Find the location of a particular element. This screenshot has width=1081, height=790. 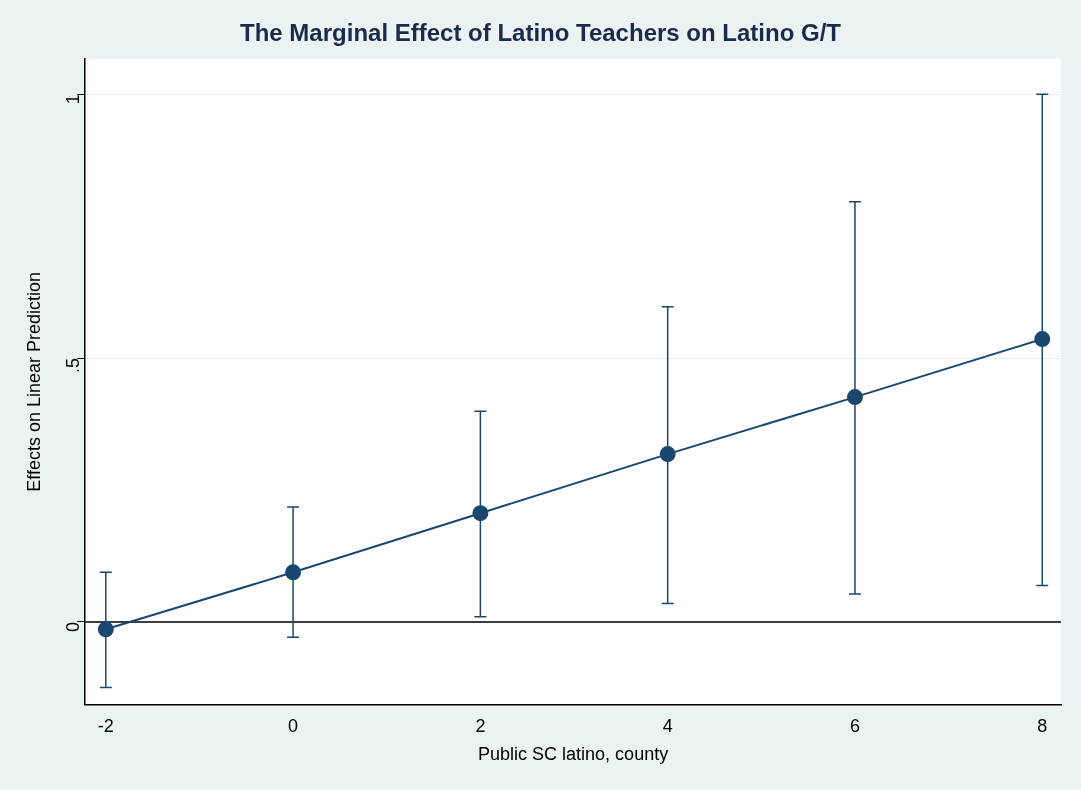

y-tick-label: .5 is located at coordinates (73, 366).